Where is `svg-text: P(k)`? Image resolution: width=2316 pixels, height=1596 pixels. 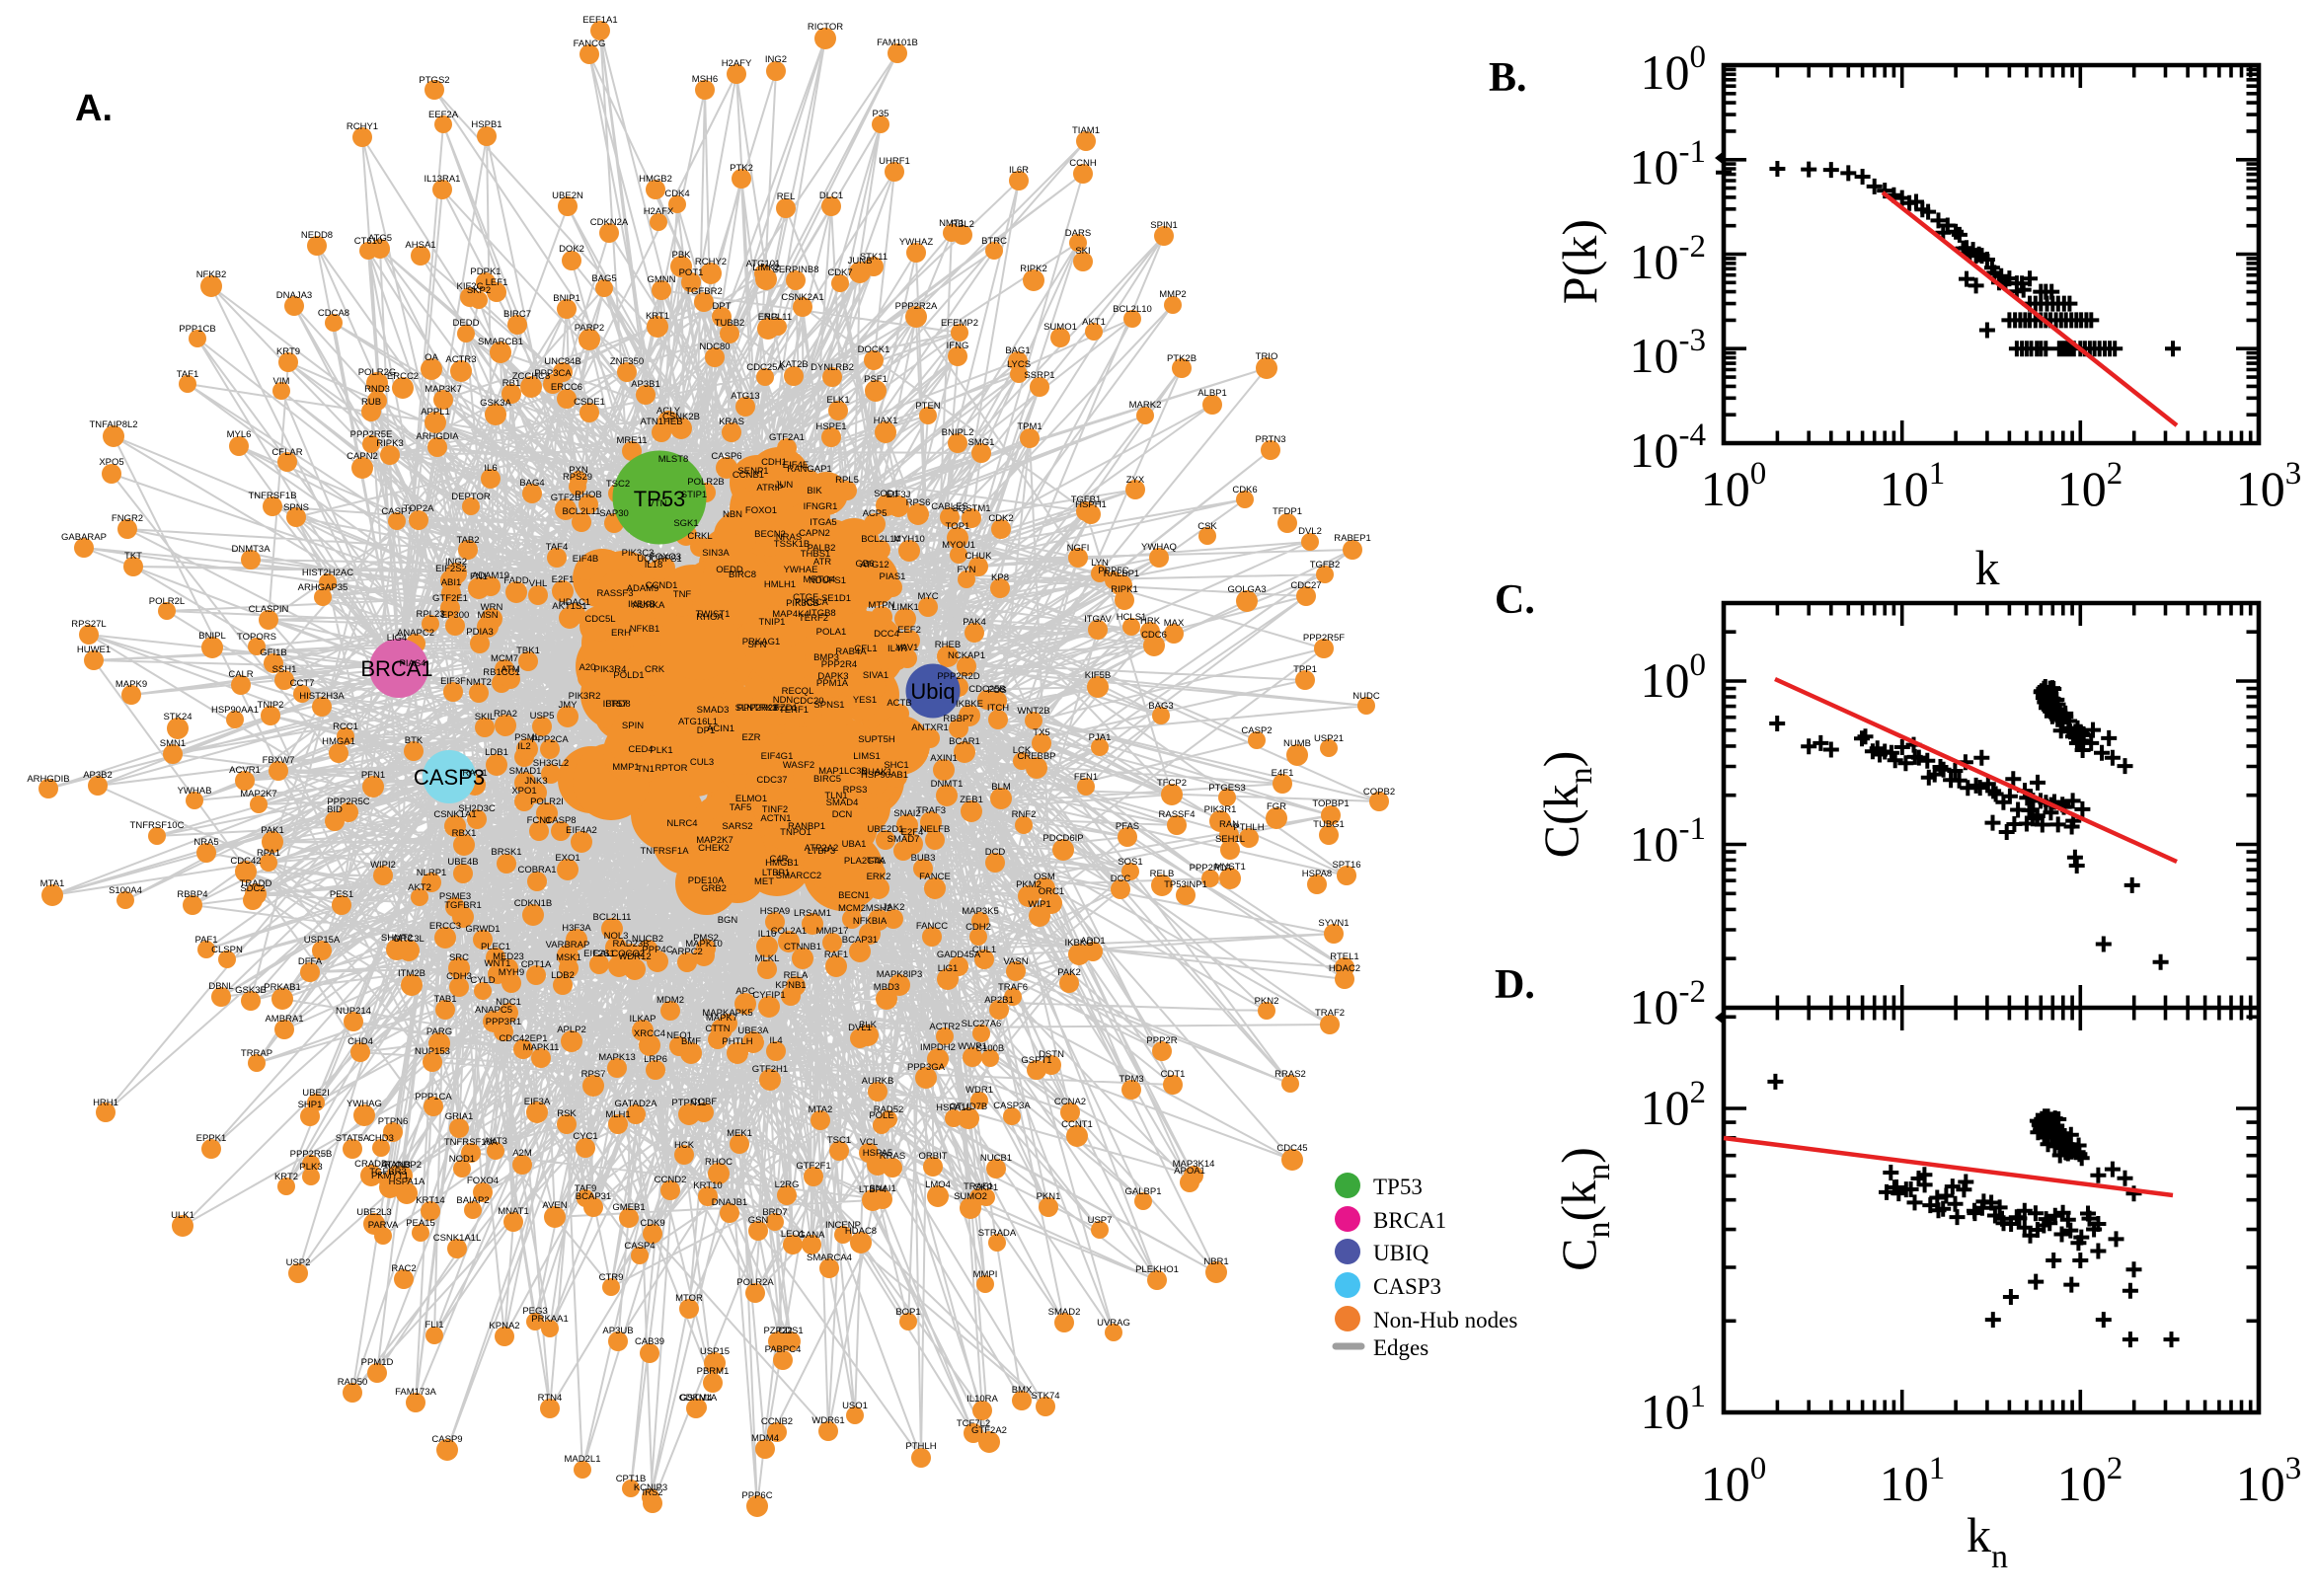 svg-text: P(k) is located at coordinates (1579, 261).